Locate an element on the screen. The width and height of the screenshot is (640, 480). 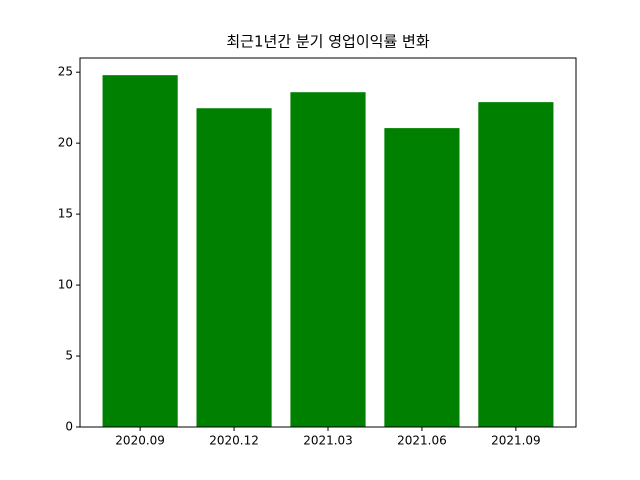
y-tick-label: 0 is located at coordinates (69, 427).